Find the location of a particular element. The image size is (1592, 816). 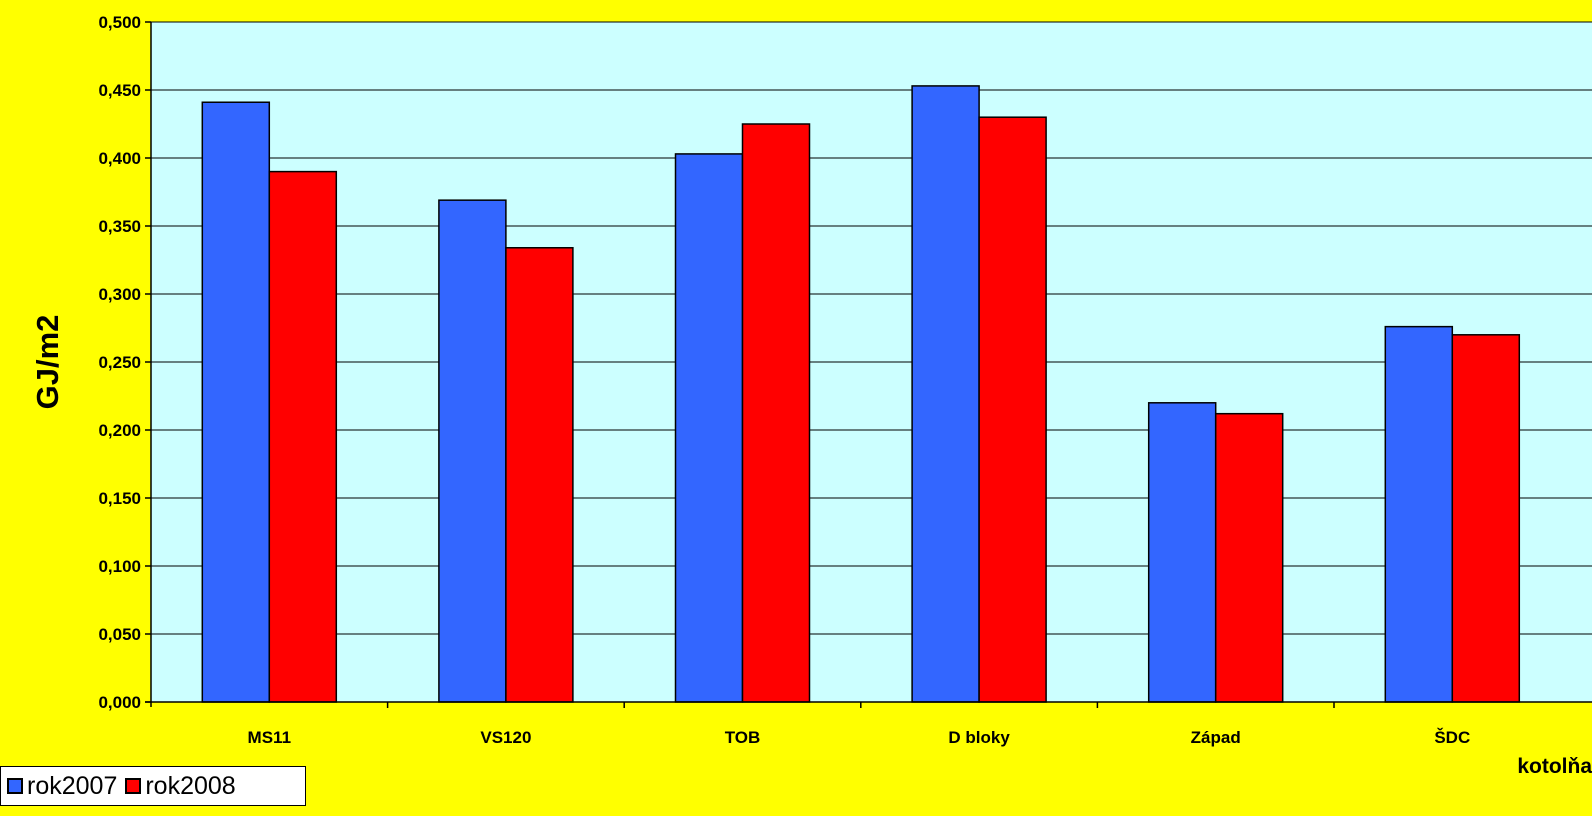

y-tick-label: 0,100 is located at coordinates (119, 566).